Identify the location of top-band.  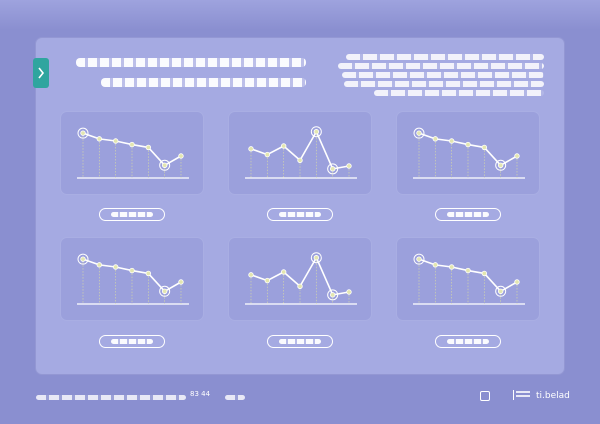
(300, 15).